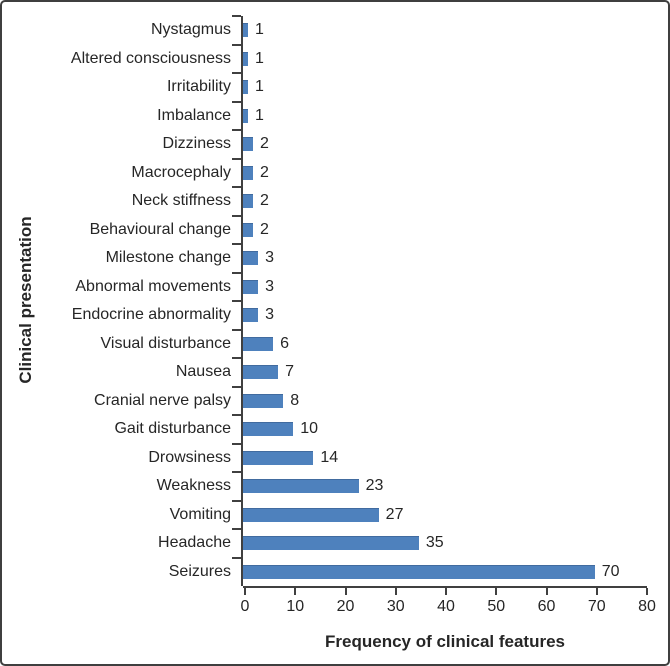 This screenshot has width=670, height=666. I want to click on bar-track: 23, so click(440, 486).